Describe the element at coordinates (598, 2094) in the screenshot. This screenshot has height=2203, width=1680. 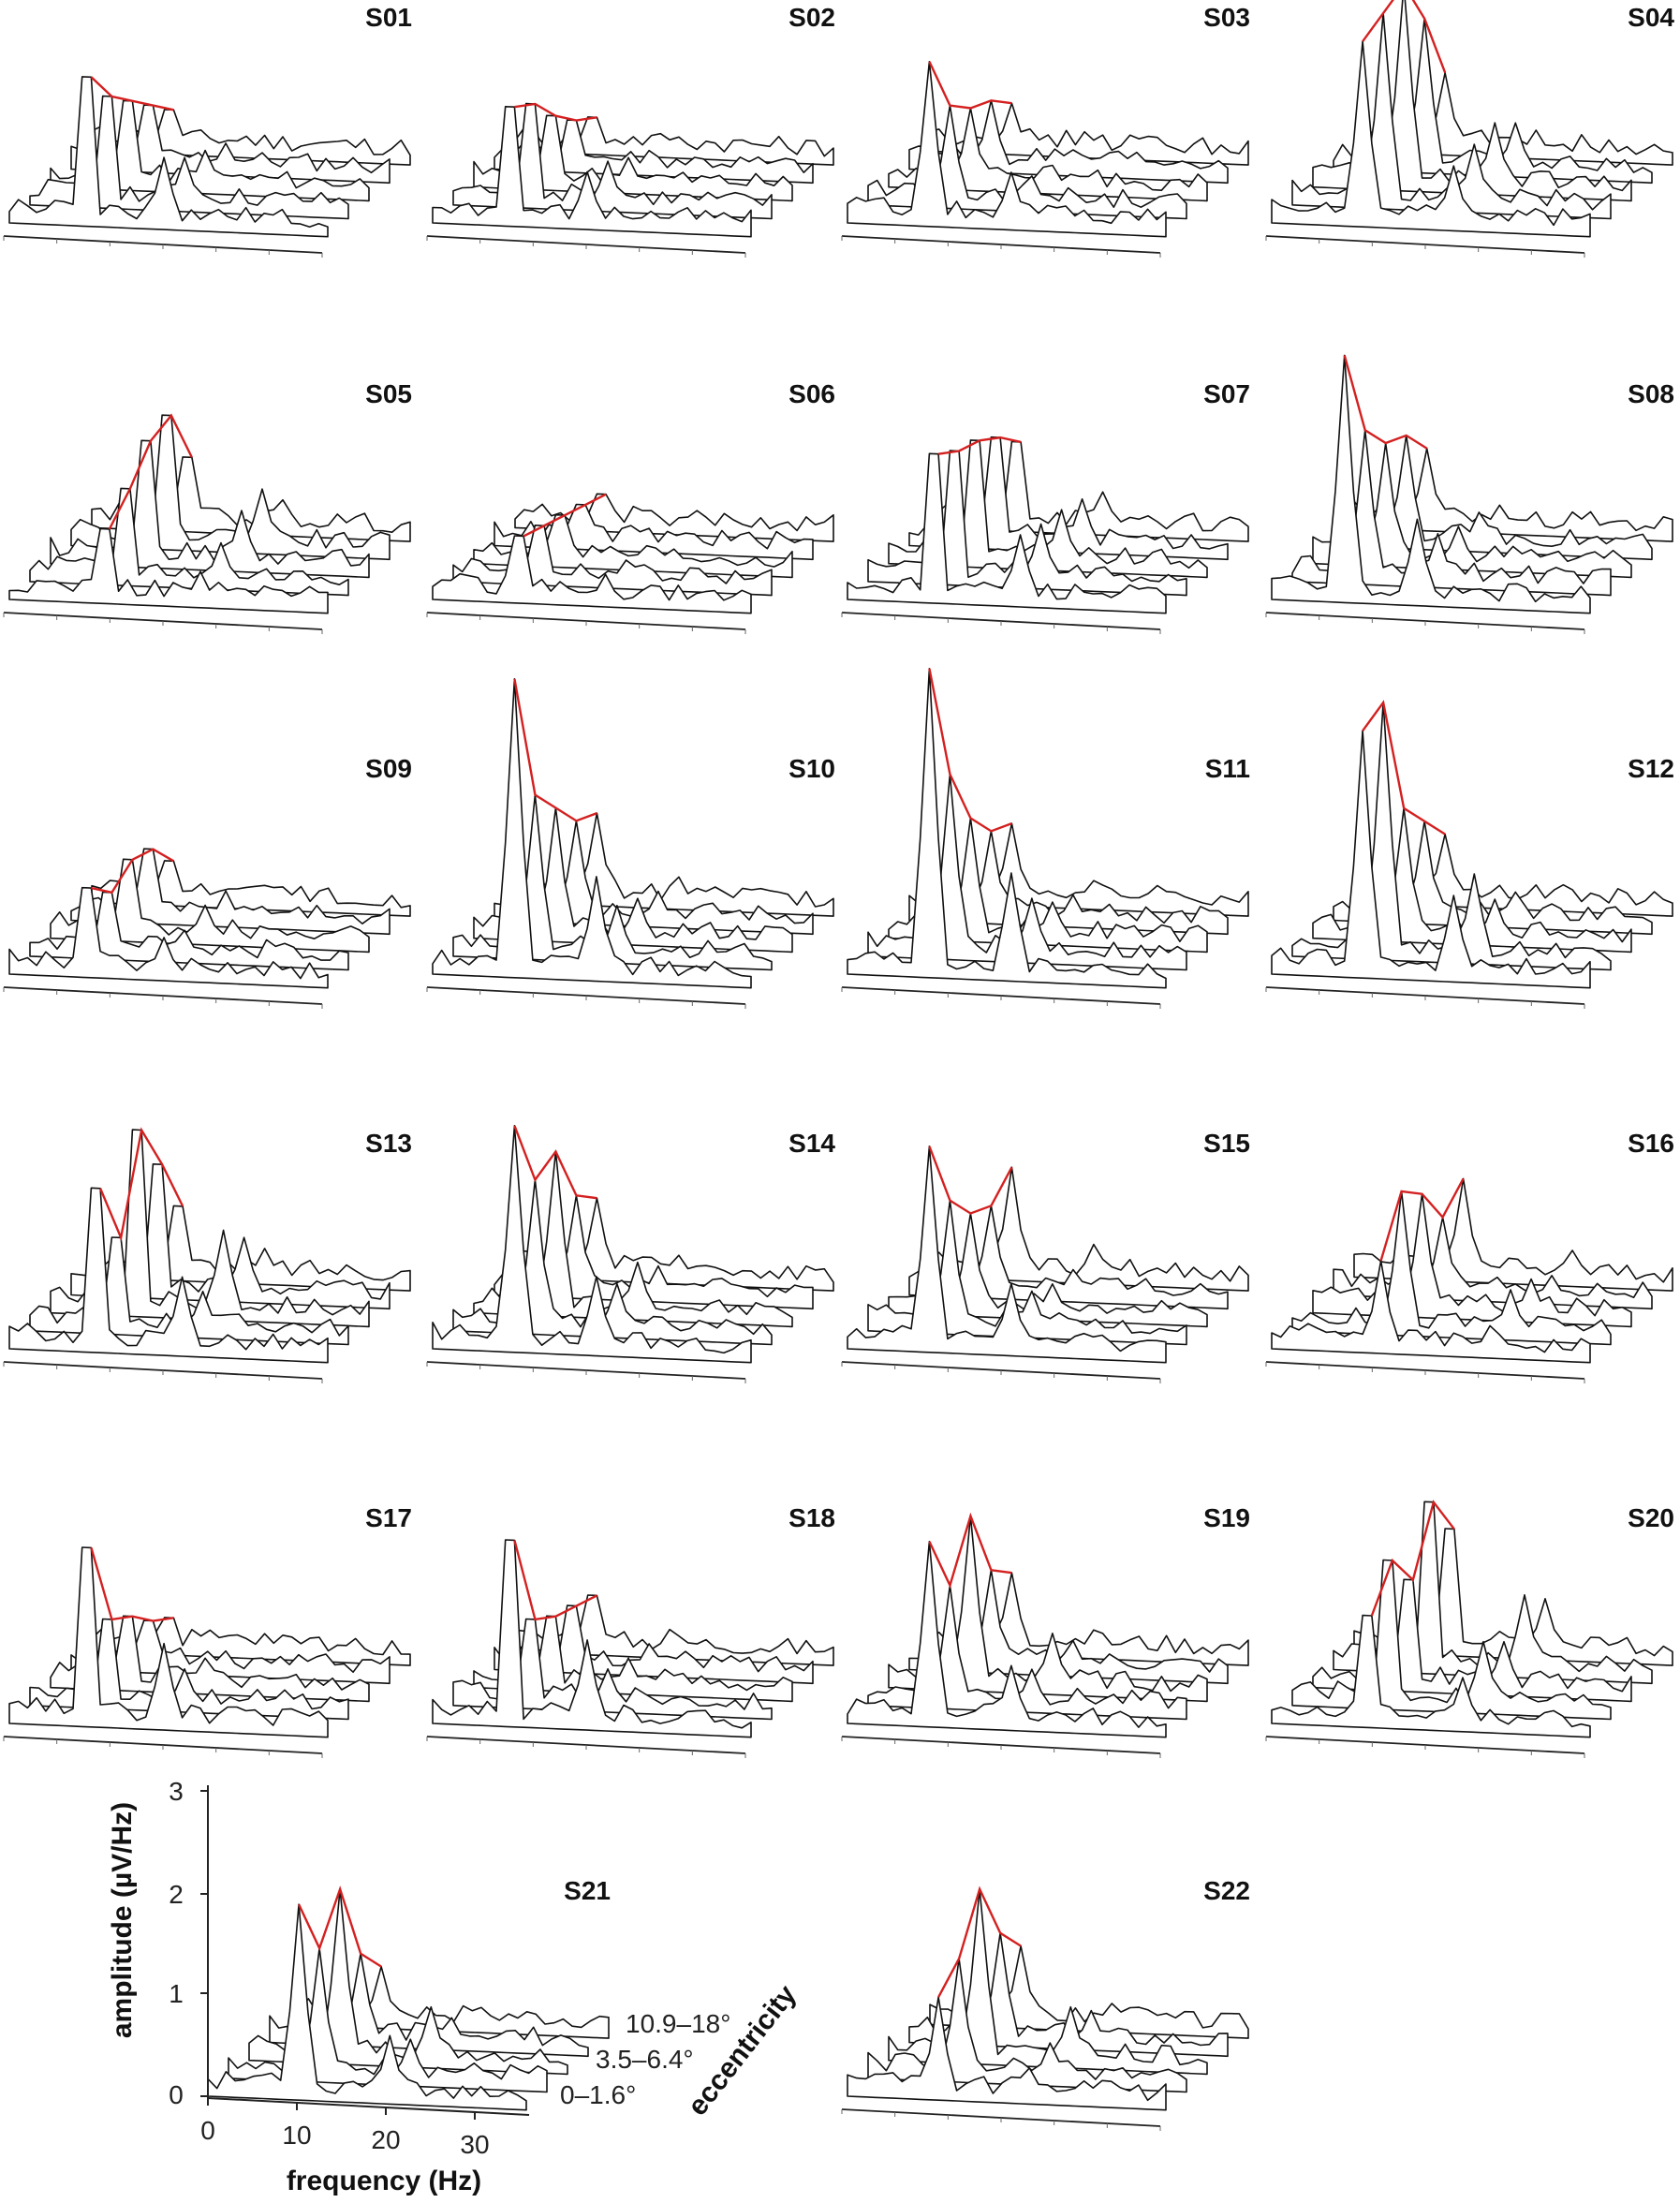
I see `ecc-tick-label-0: 0–1.6°` at that location.